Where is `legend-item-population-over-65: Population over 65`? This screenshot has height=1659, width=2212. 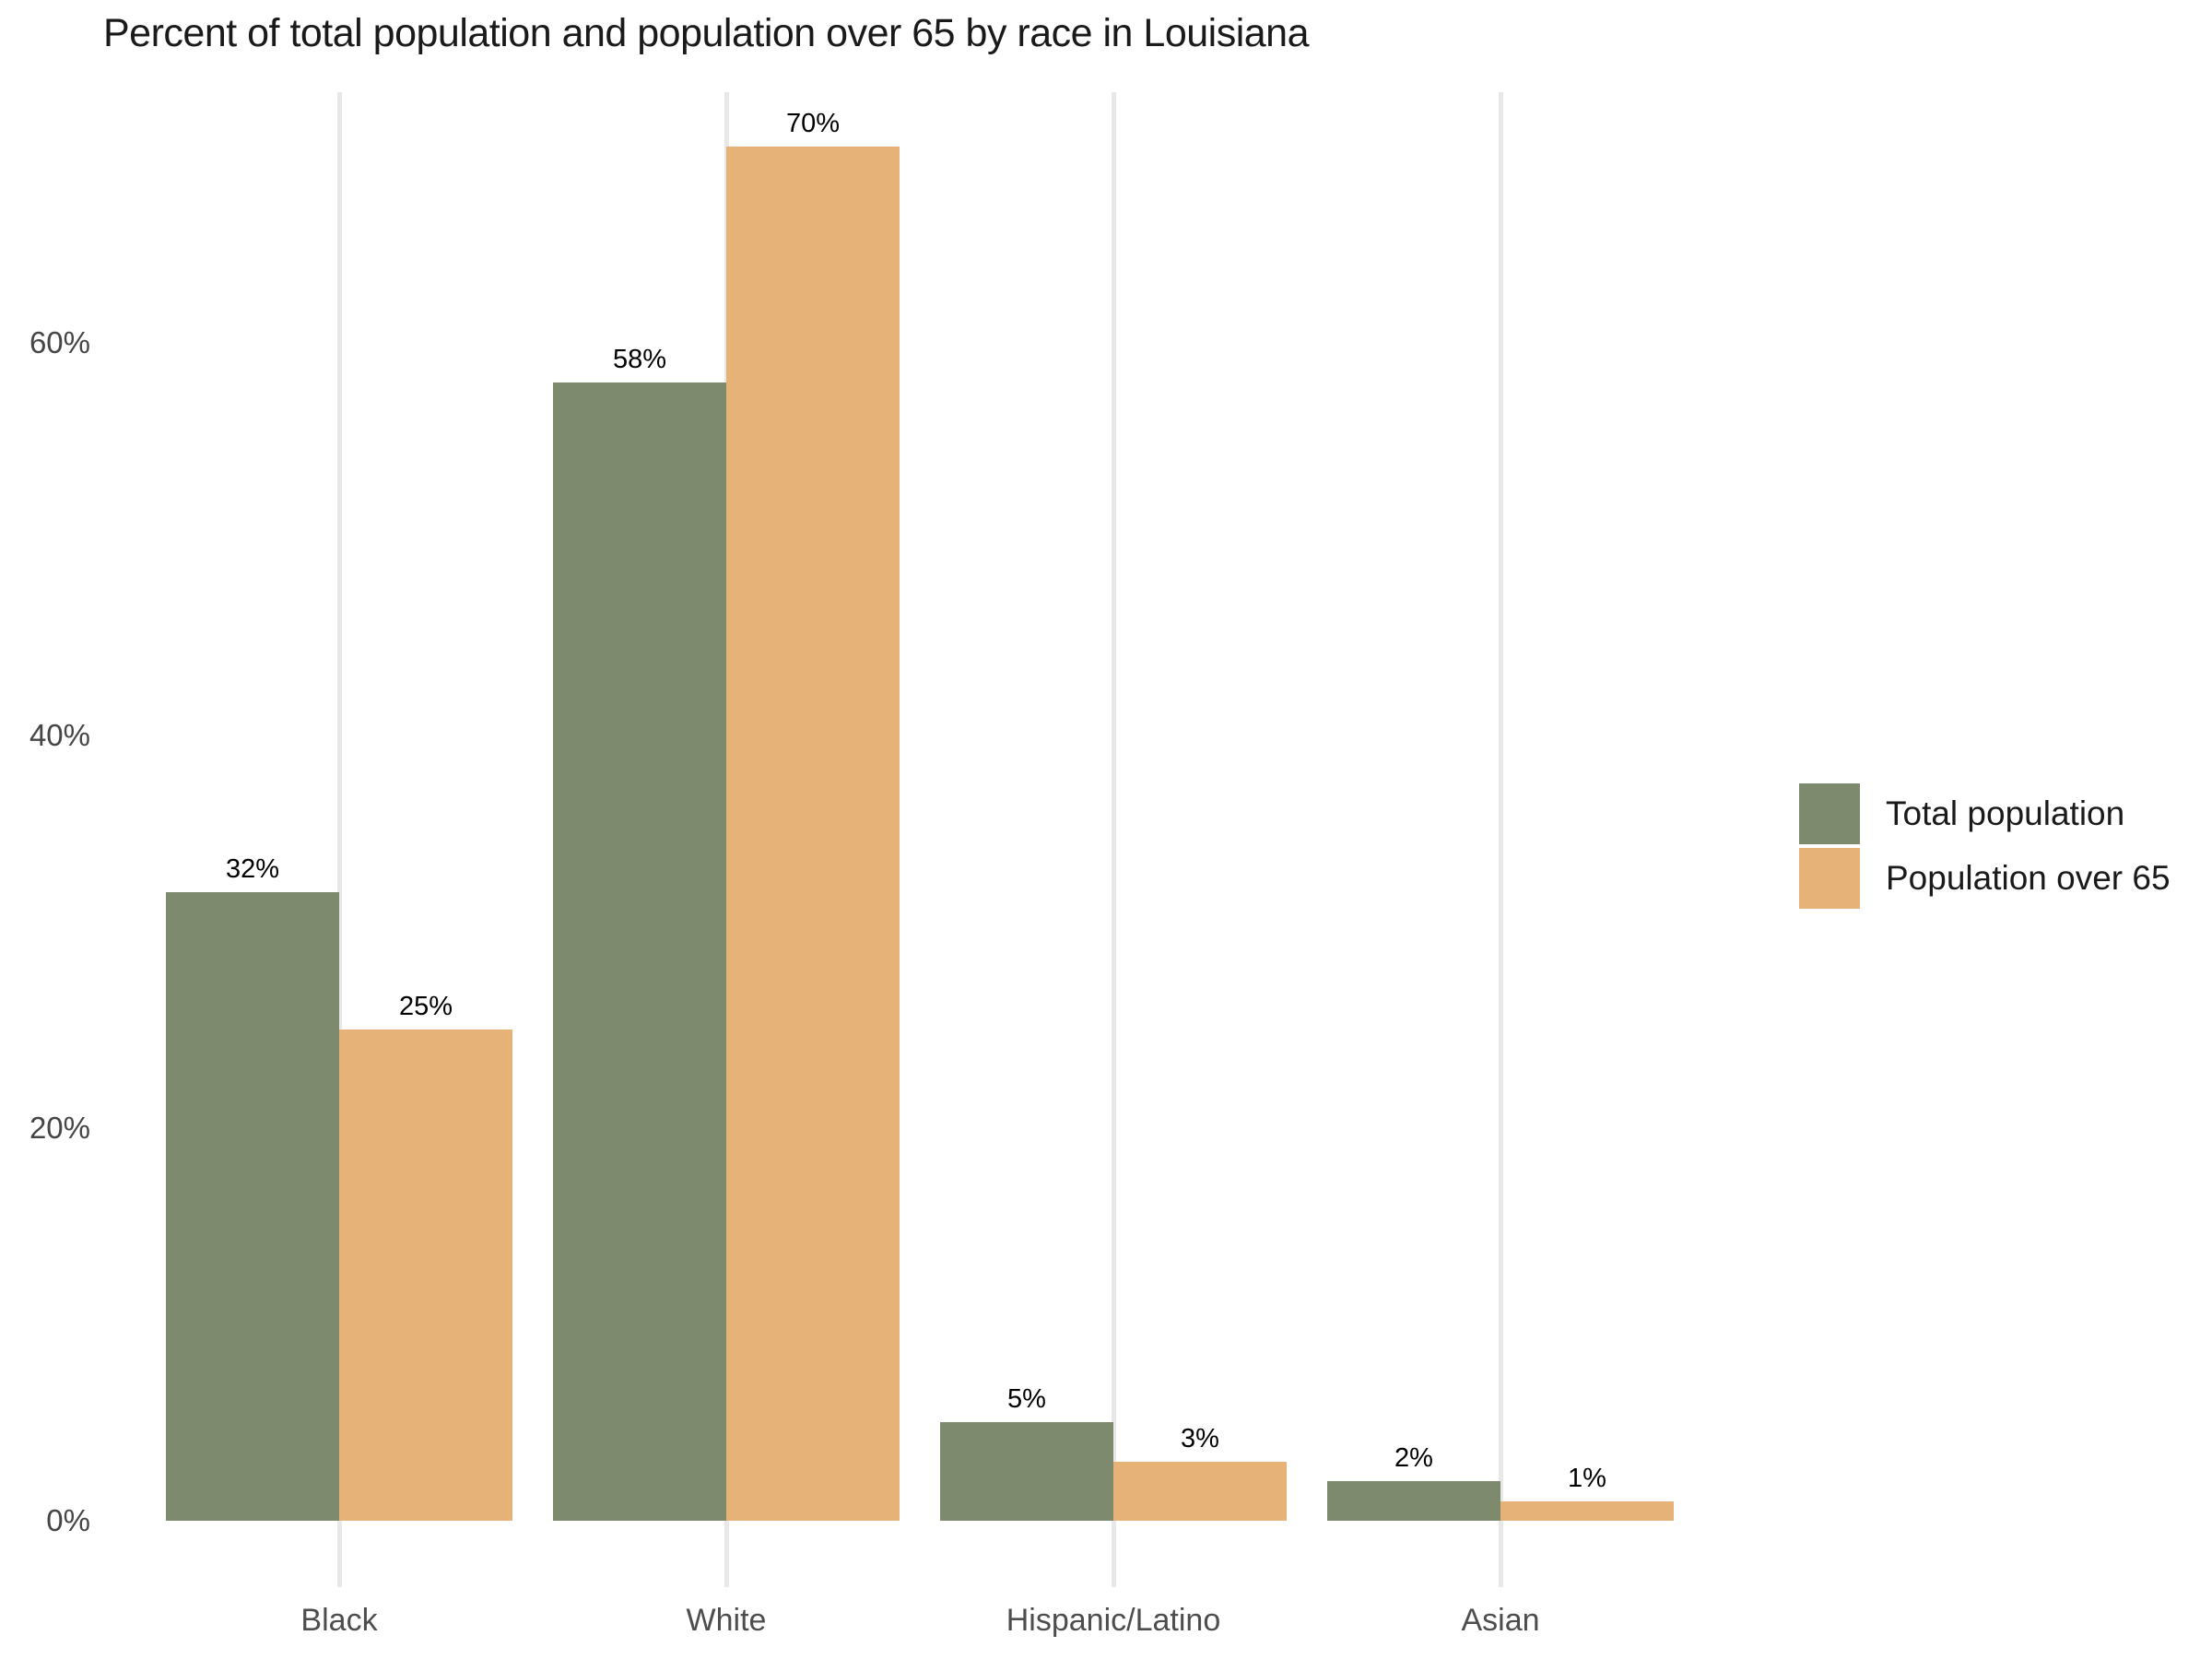
legend-item-population-over-65: Population over 65 is located at coordinates (1985, 878).